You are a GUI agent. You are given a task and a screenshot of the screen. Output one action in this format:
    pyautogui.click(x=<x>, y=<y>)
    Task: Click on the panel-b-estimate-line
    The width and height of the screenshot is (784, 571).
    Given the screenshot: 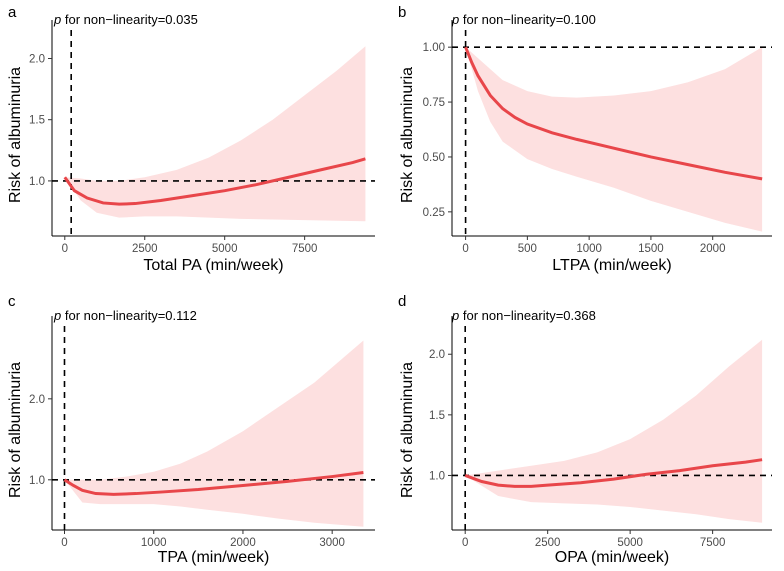 What is the action you would take?
    pyautogui.click(x=613, y=113)
    